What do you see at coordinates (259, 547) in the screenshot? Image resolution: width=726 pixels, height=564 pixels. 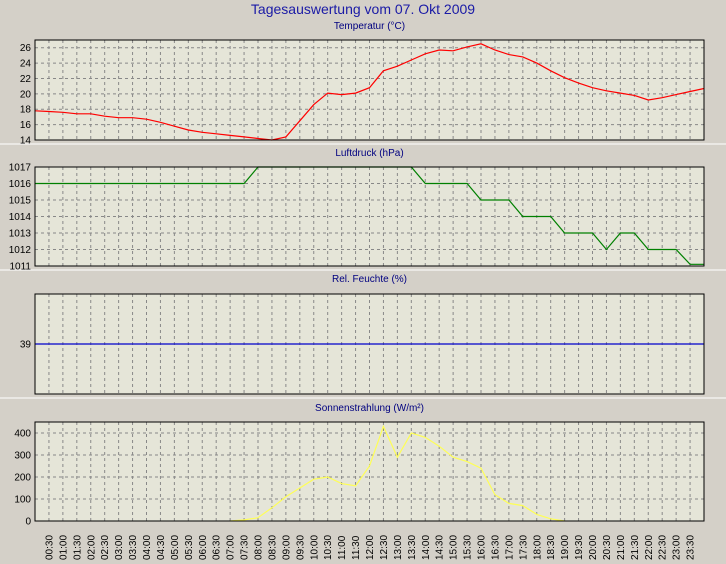 I see `xtick-15: 08:00` at bounding box center [259, 547].